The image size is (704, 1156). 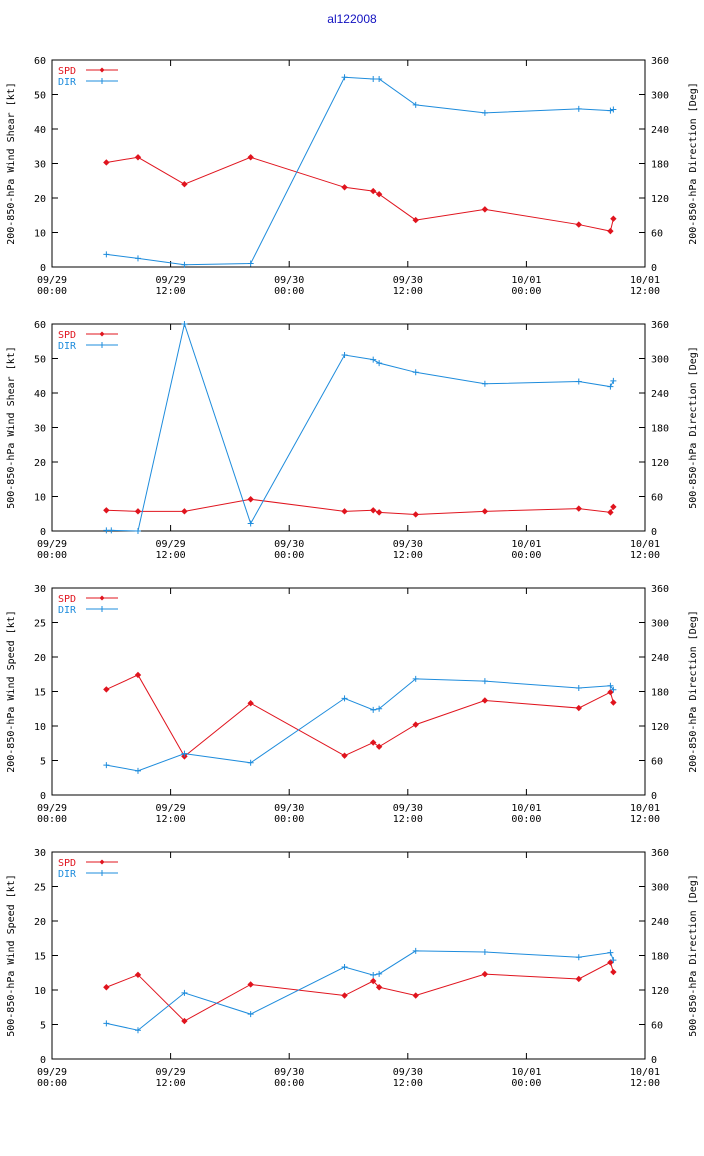 What do you see at coordinates (693, 427) in the screenshot?
I see `y-axis-right-title: 500-850-hPa Direction [Deg]` at bounding box center [693, 427].